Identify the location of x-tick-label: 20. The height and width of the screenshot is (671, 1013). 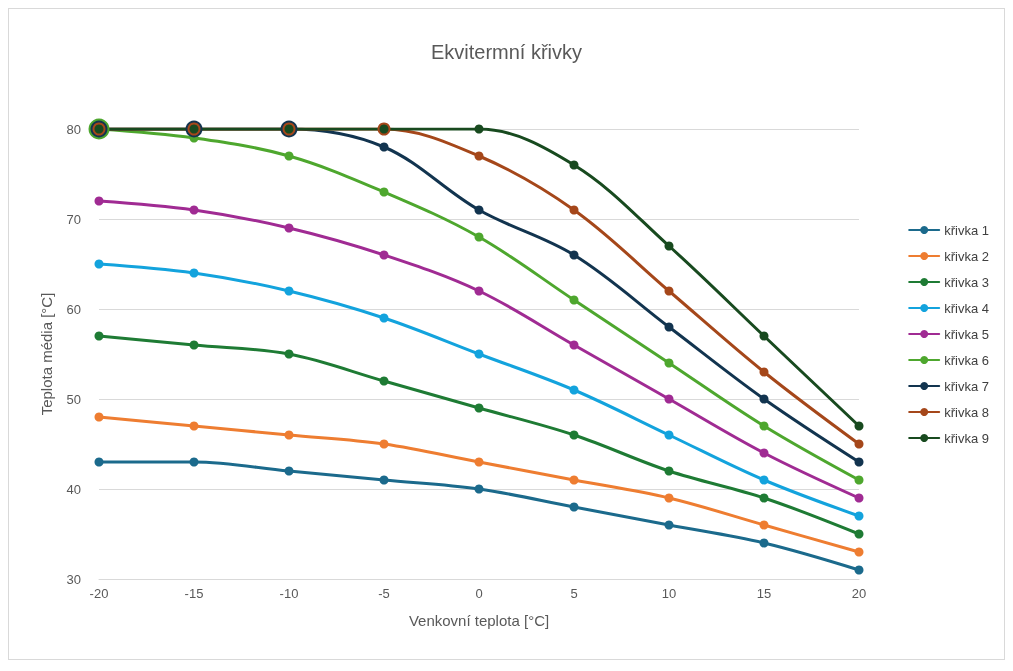
(859, 593).